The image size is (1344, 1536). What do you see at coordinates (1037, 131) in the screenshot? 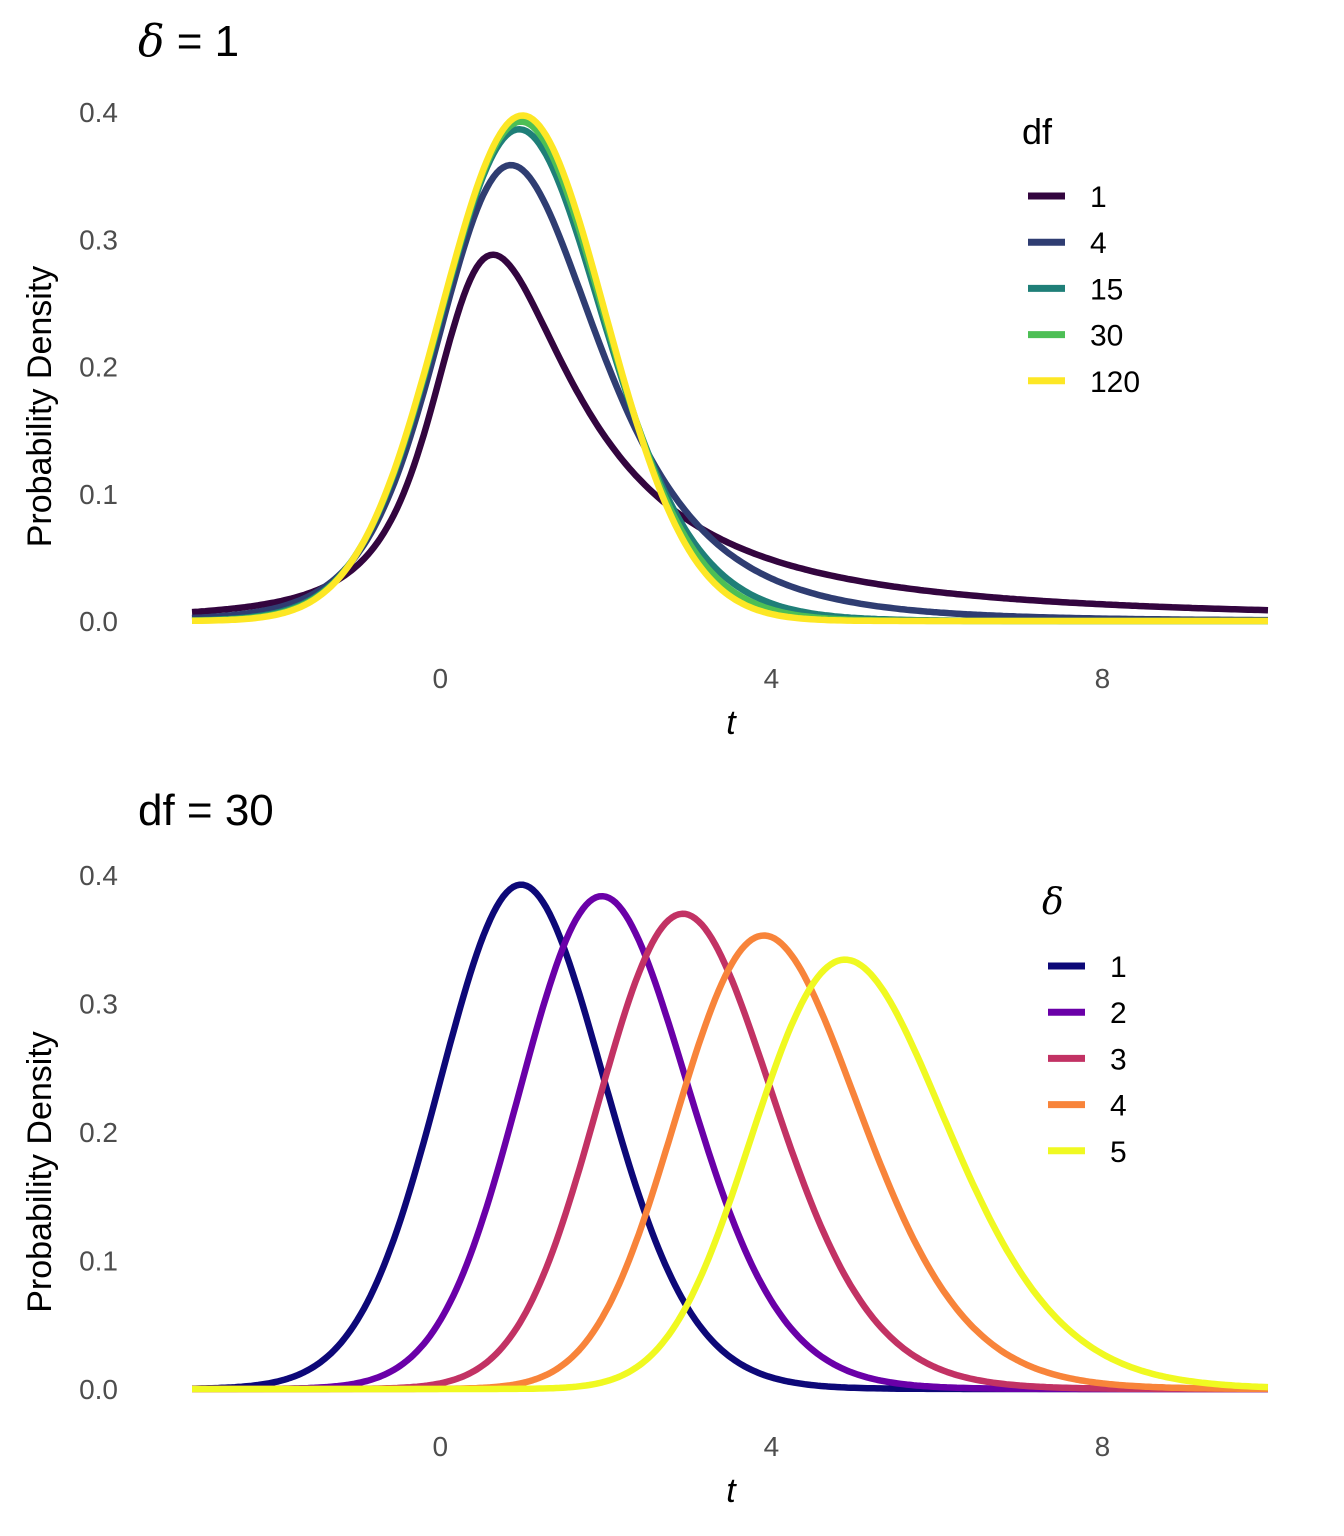
I see `legend-title: df` at bounding box center [1037, 131].